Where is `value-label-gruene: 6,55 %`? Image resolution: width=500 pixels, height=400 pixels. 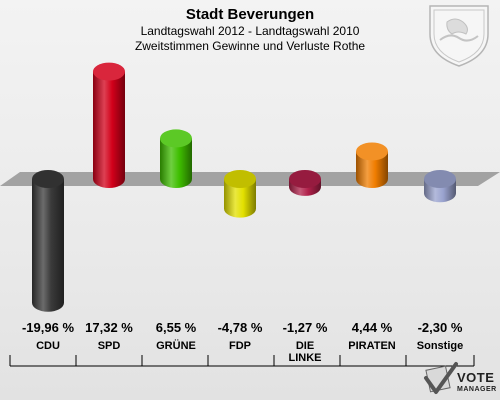 value-label-gruene: 6,55 % is located at coordinates (176, 327).